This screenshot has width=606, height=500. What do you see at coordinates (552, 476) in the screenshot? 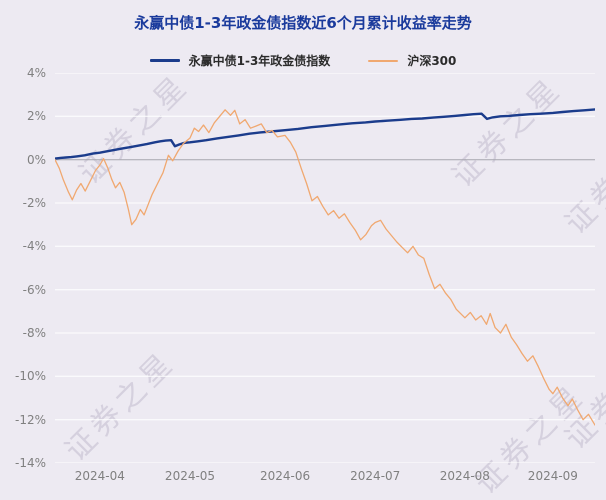
I see `x-tick-label: 2024-09` at bounding box center [552, 476].